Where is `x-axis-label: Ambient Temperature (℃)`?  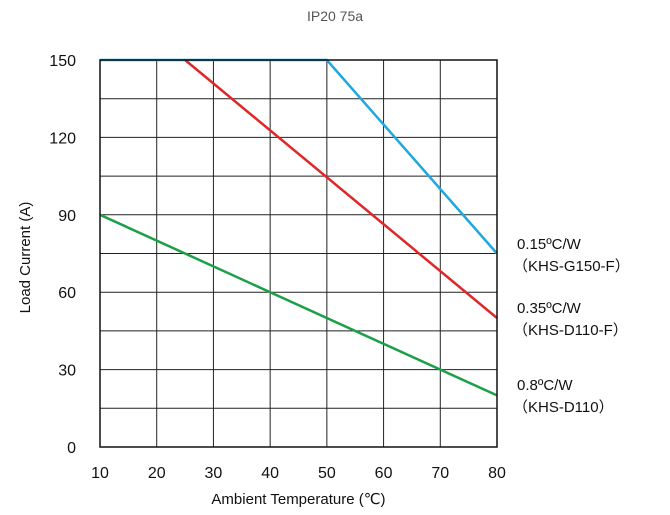 x-axis-label: Ambient Temperature (℃) is located at coordinates (298, 499).